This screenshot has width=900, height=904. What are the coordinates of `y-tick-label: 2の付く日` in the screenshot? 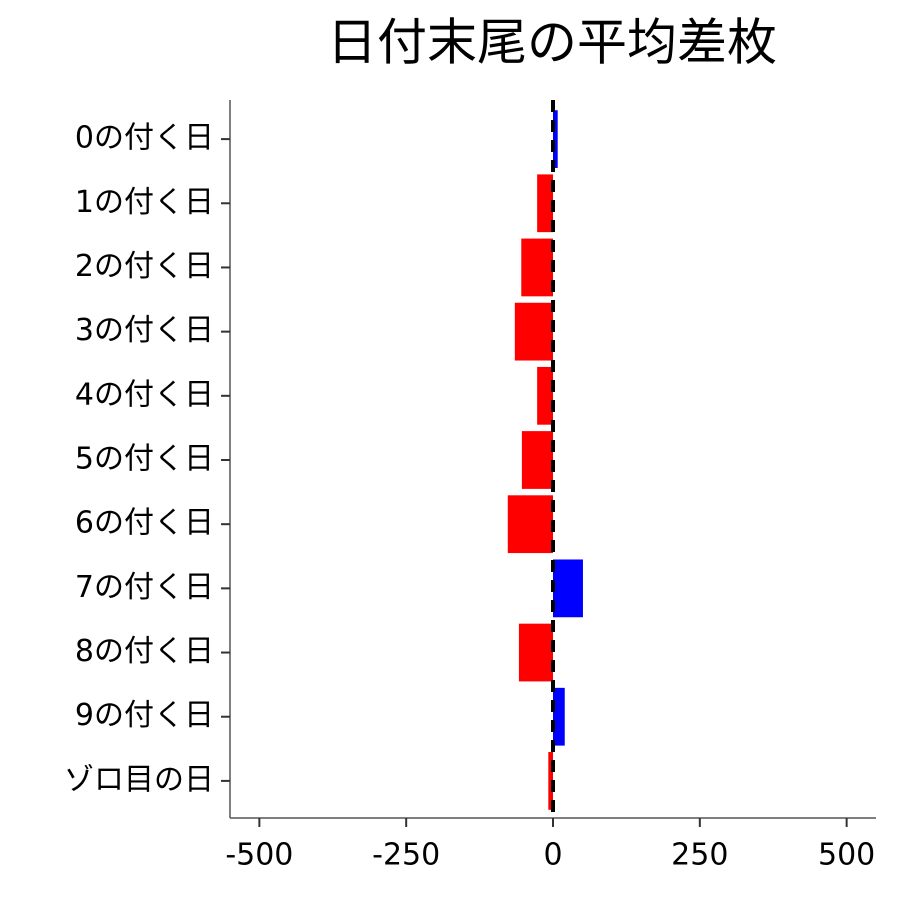 It's located at (144, 266).